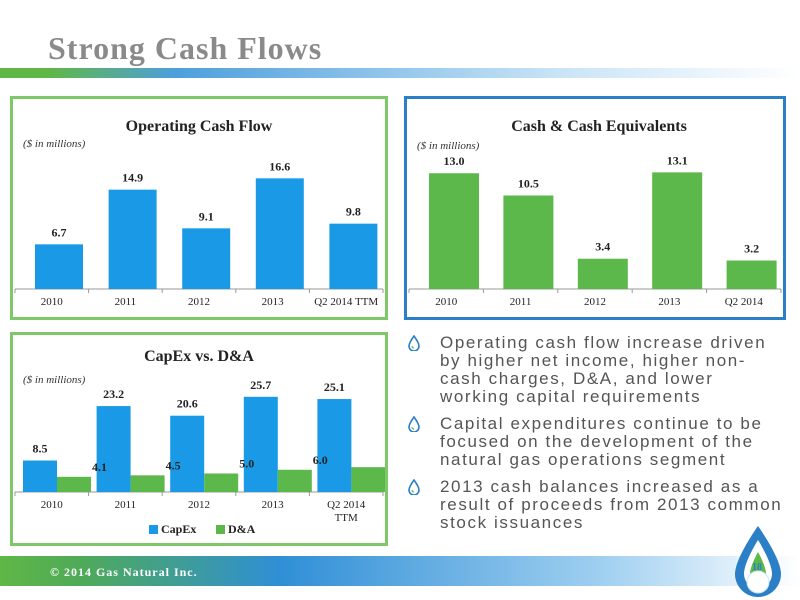 This screenshot has width=800, height=600. I want to click on x-tick-label: TTM, so click(346, 518).